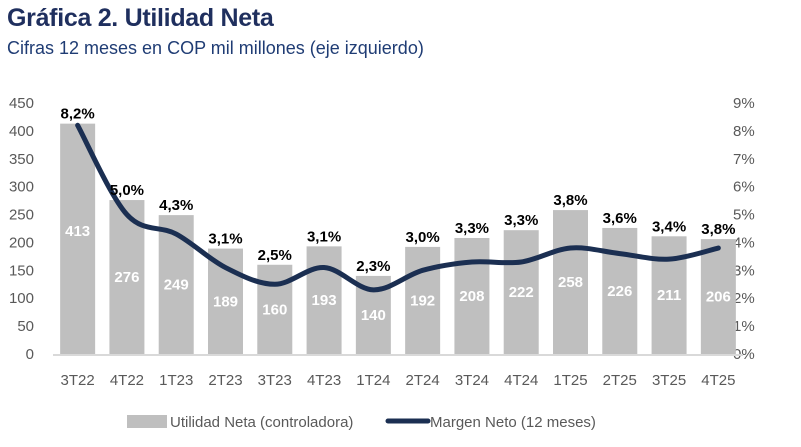  I want to click on legend-label-bar: Utilidad Neta (controladora), so click(261, 422).